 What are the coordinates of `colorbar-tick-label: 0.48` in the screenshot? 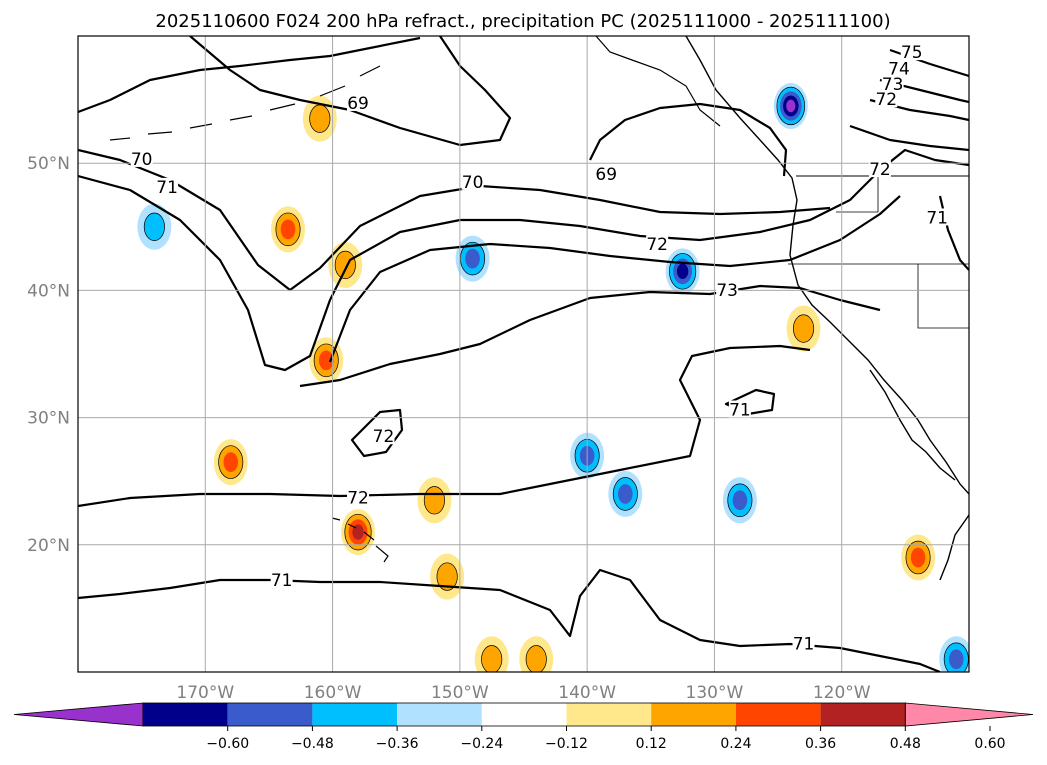 It's located at (905, 744).